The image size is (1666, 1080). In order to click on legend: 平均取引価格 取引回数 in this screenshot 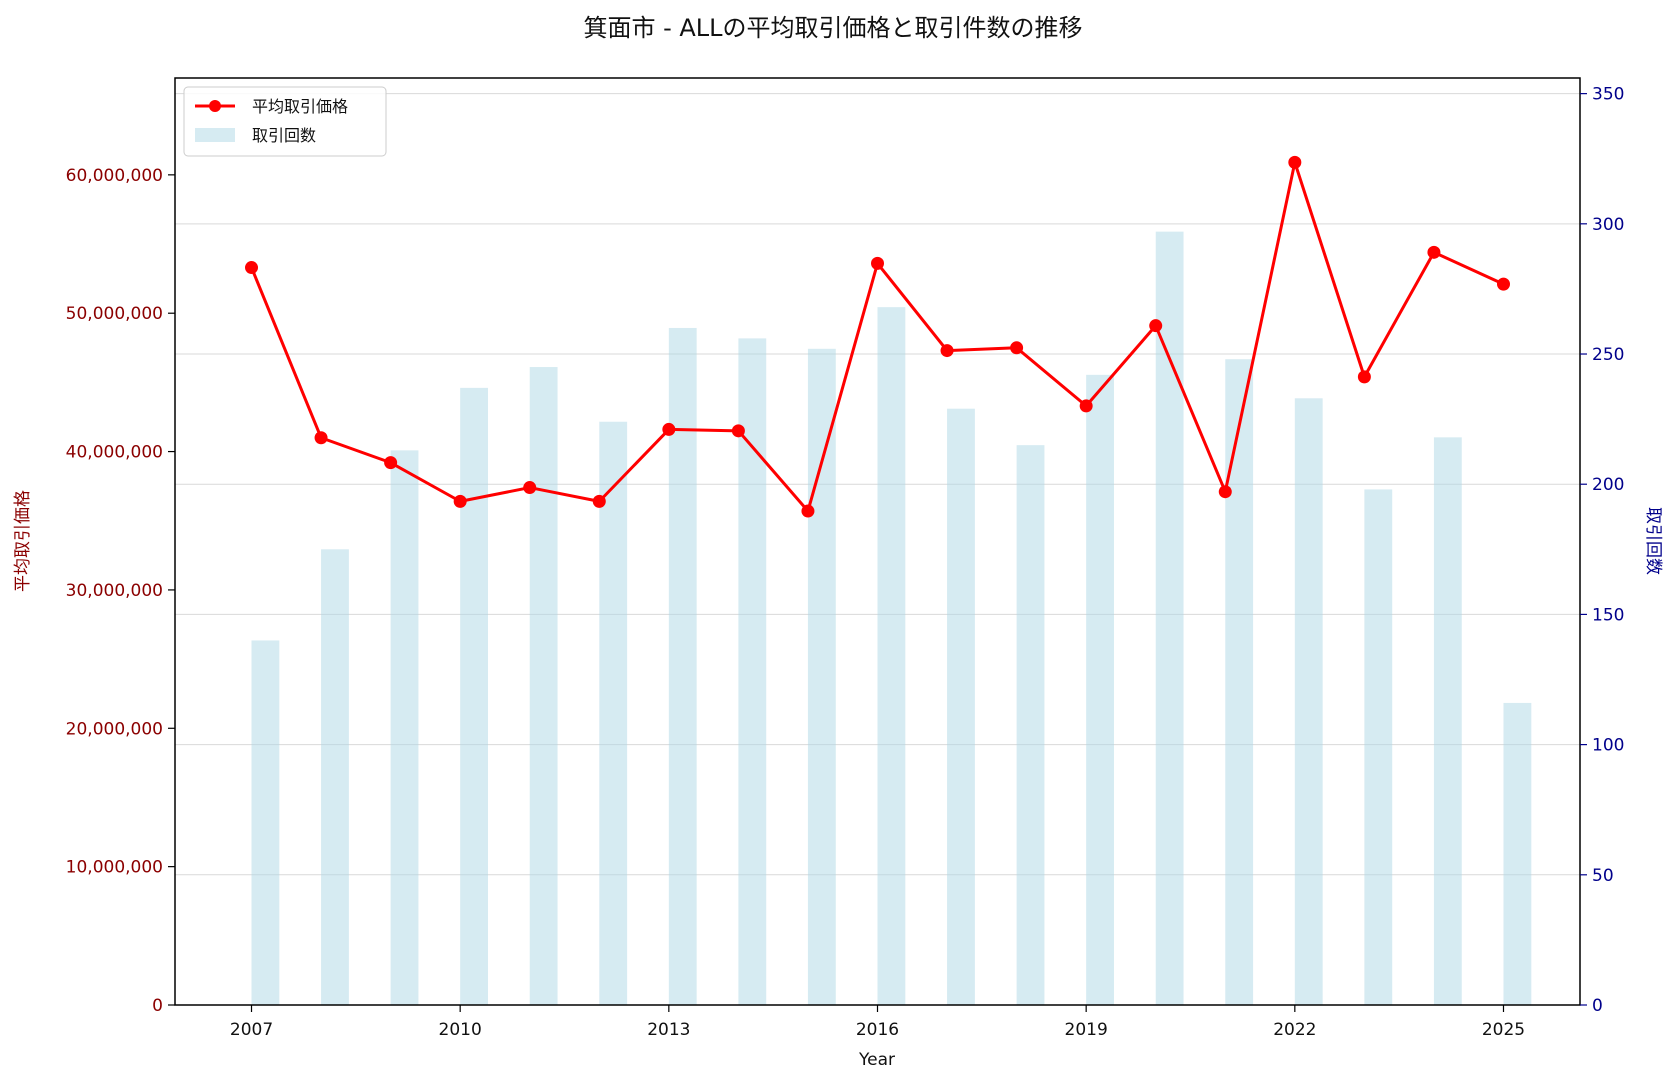, I will do `click(285, 121)`.